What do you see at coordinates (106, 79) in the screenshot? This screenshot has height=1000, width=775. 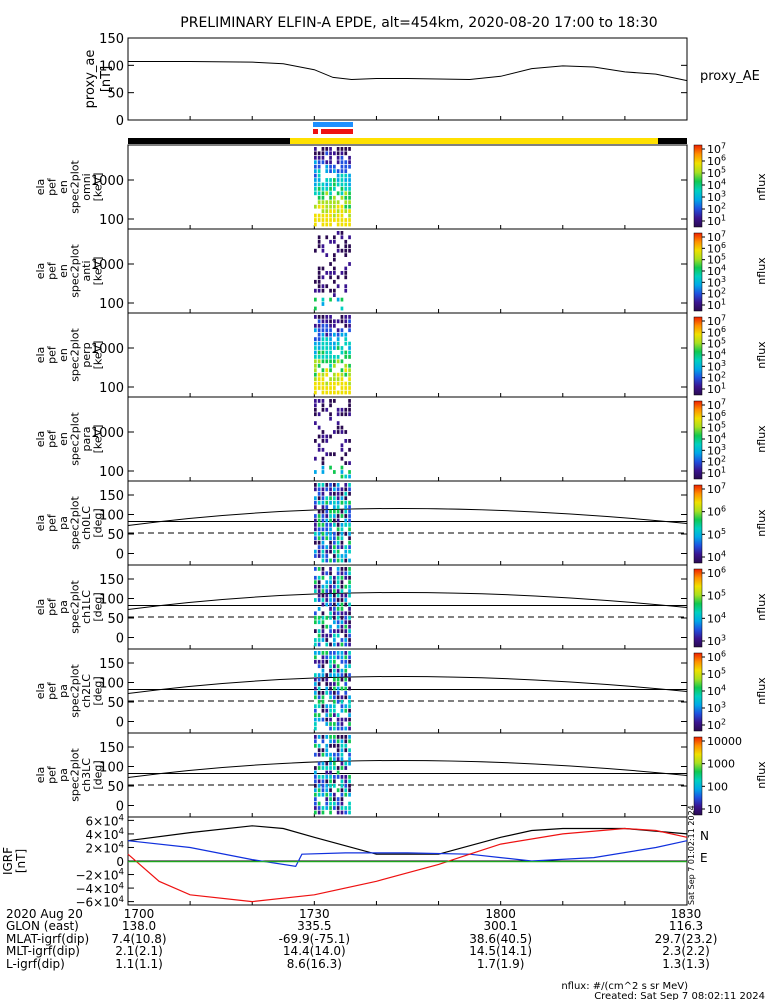 I see `ae-ylabel-unit: [nT]` at bounding box center [106, 79].